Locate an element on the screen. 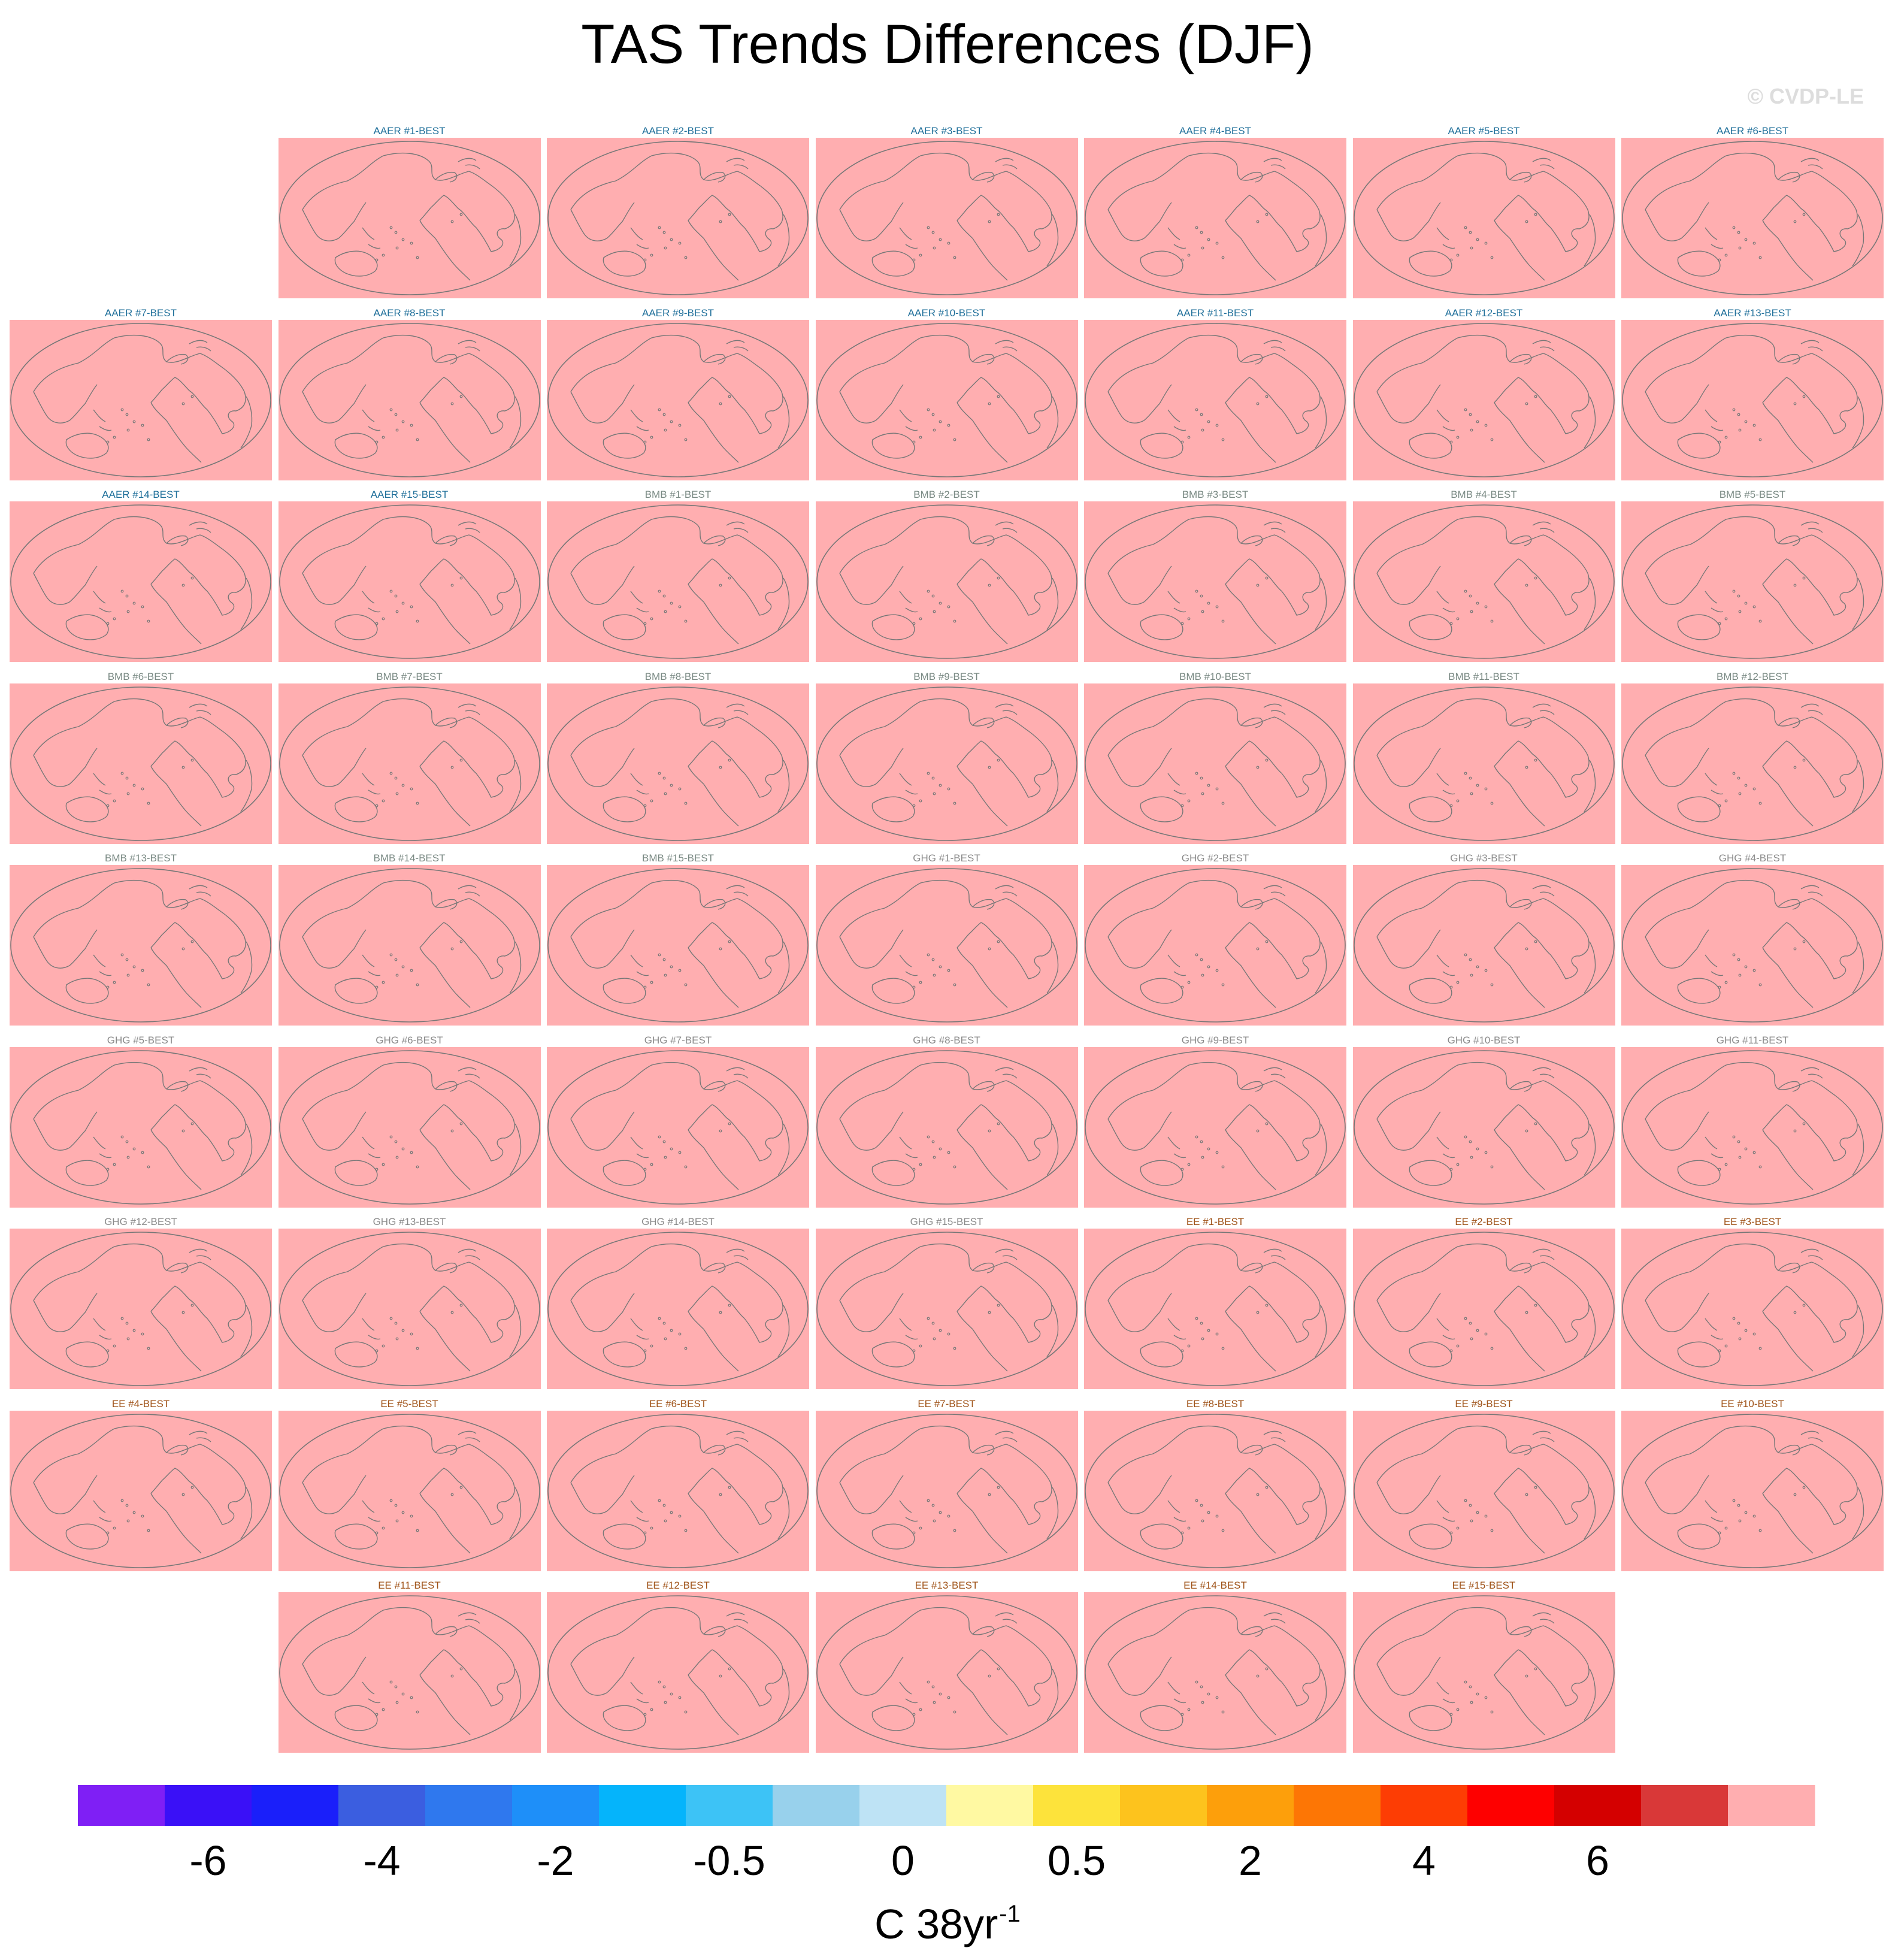 The height and width of the screenshot is (1960, 1895). map-panel-label: BMB #14-BEST is located at coordinates (409, 858).